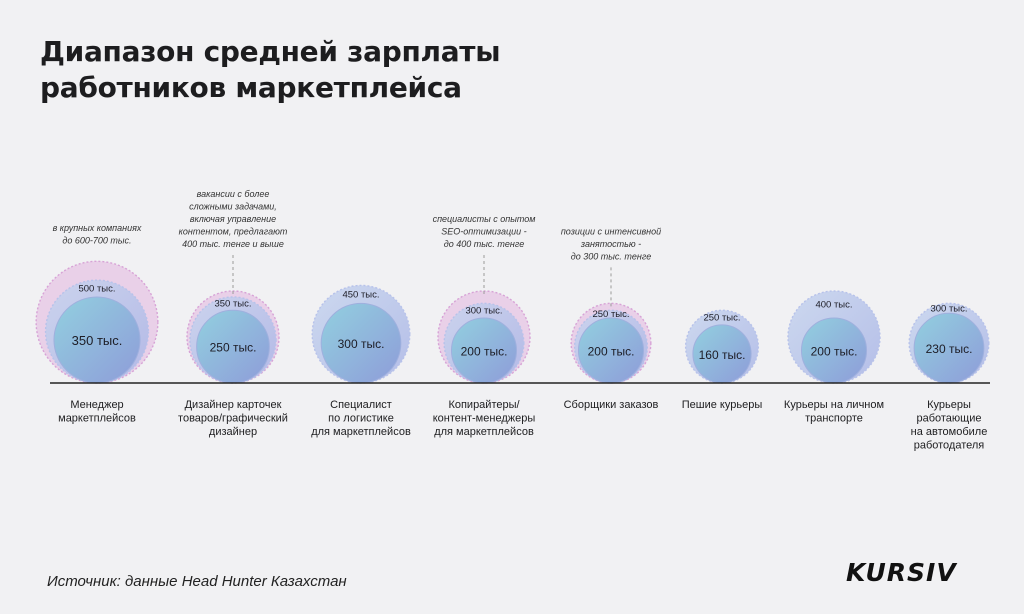 The width and height of the screenshot is (1024, 614). Describe the element at coordinates (232, 304) in the screenshot. I see `cat-2-high-label: 350 тыс.` at that location.